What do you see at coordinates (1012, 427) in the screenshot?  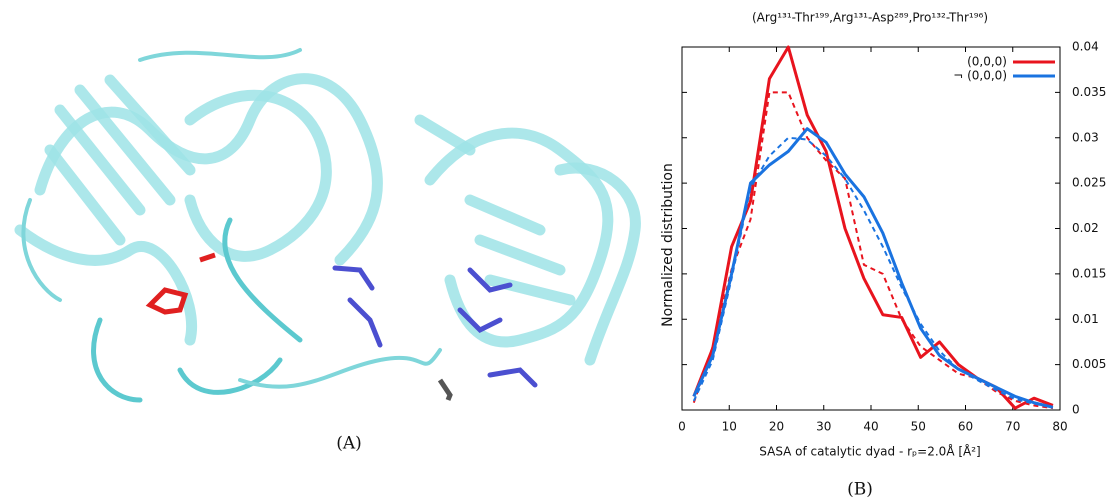 I see `x-tick-label: 70` at bounding box center [1012, 427].